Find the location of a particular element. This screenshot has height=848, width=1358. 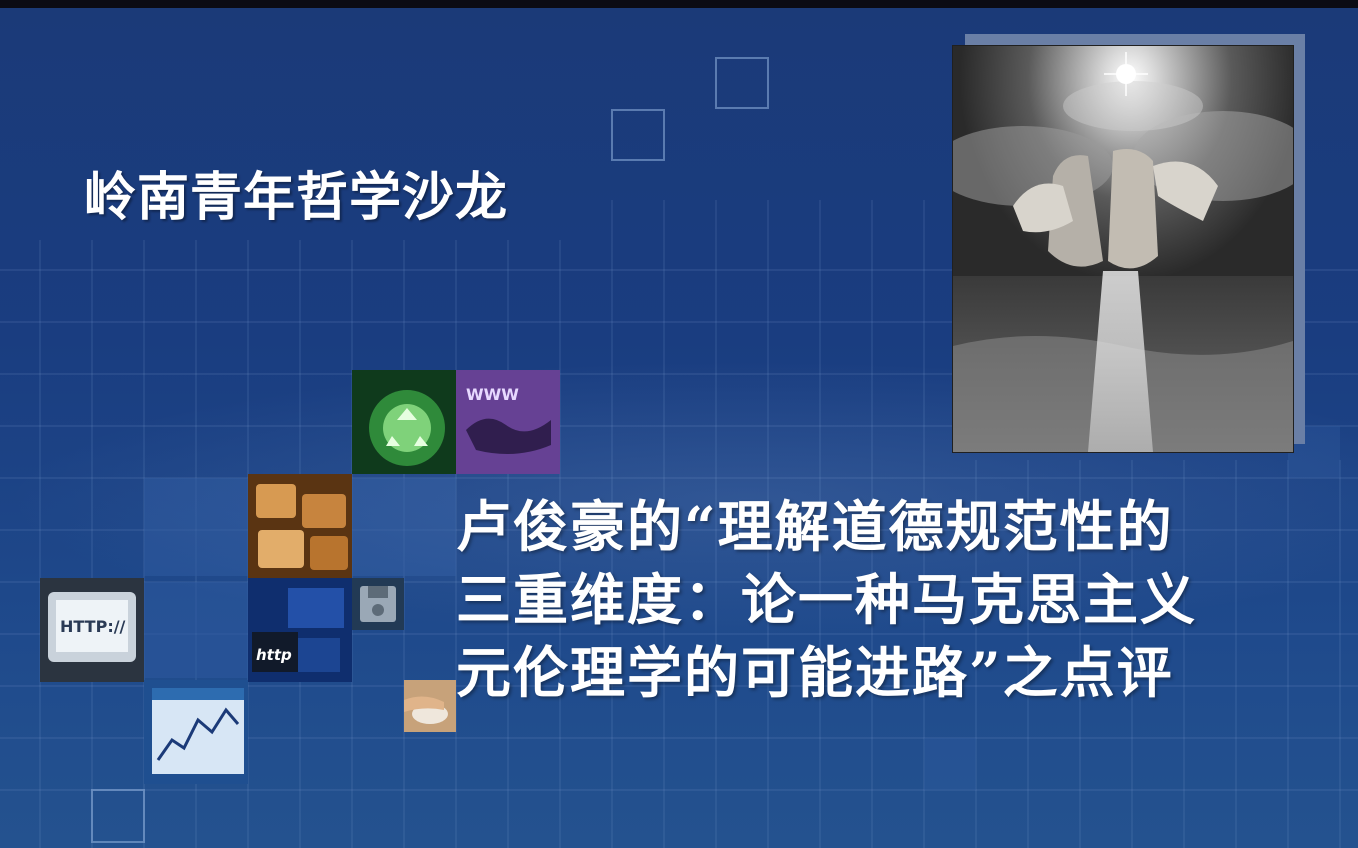

keyboard-keys-thumbnail is located at coordinates (300, 526).